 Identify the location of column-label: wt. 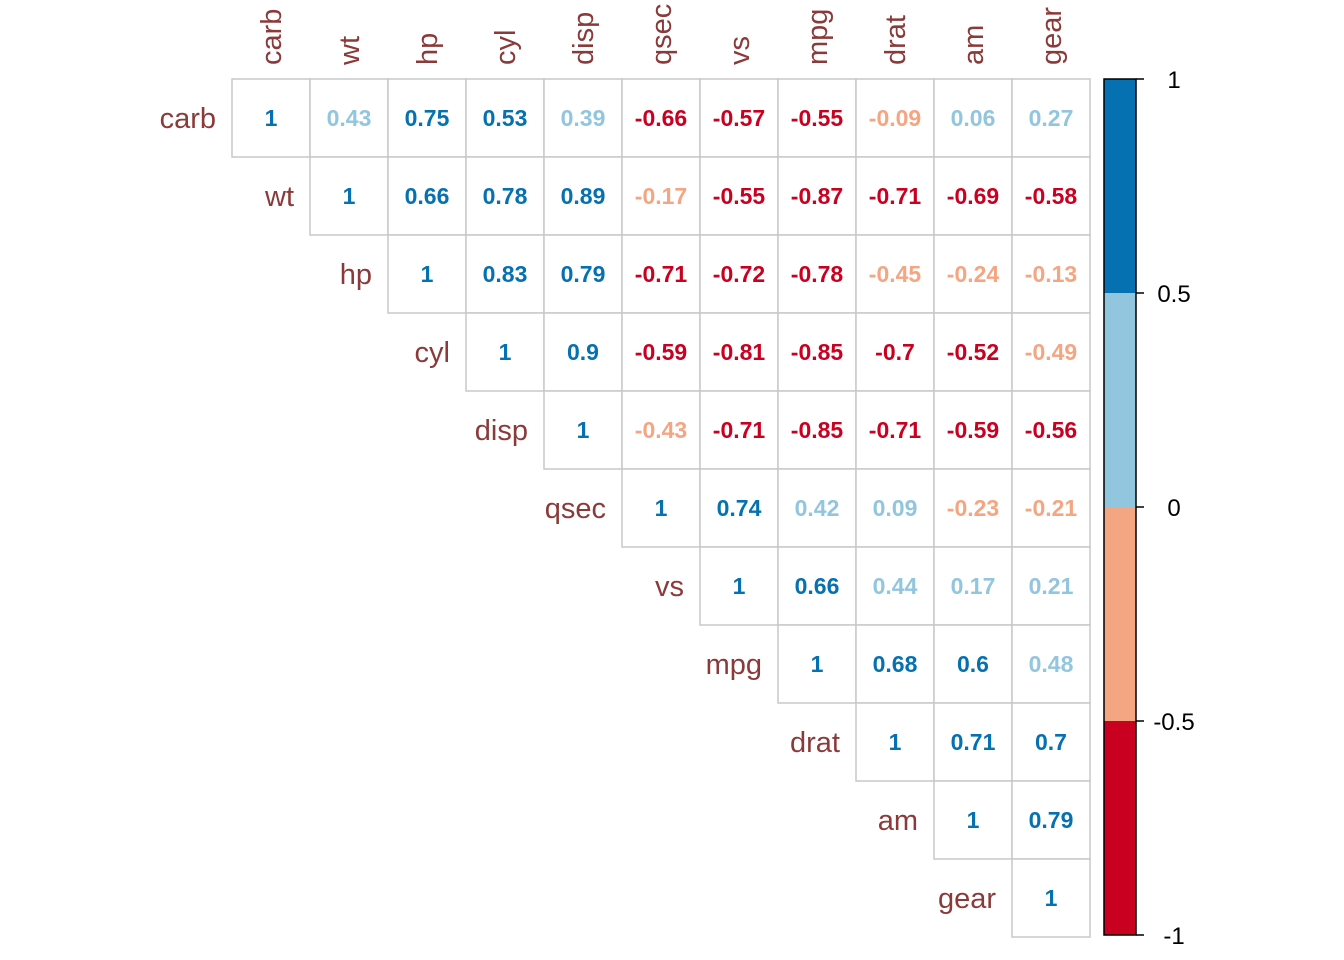
(350, 51).